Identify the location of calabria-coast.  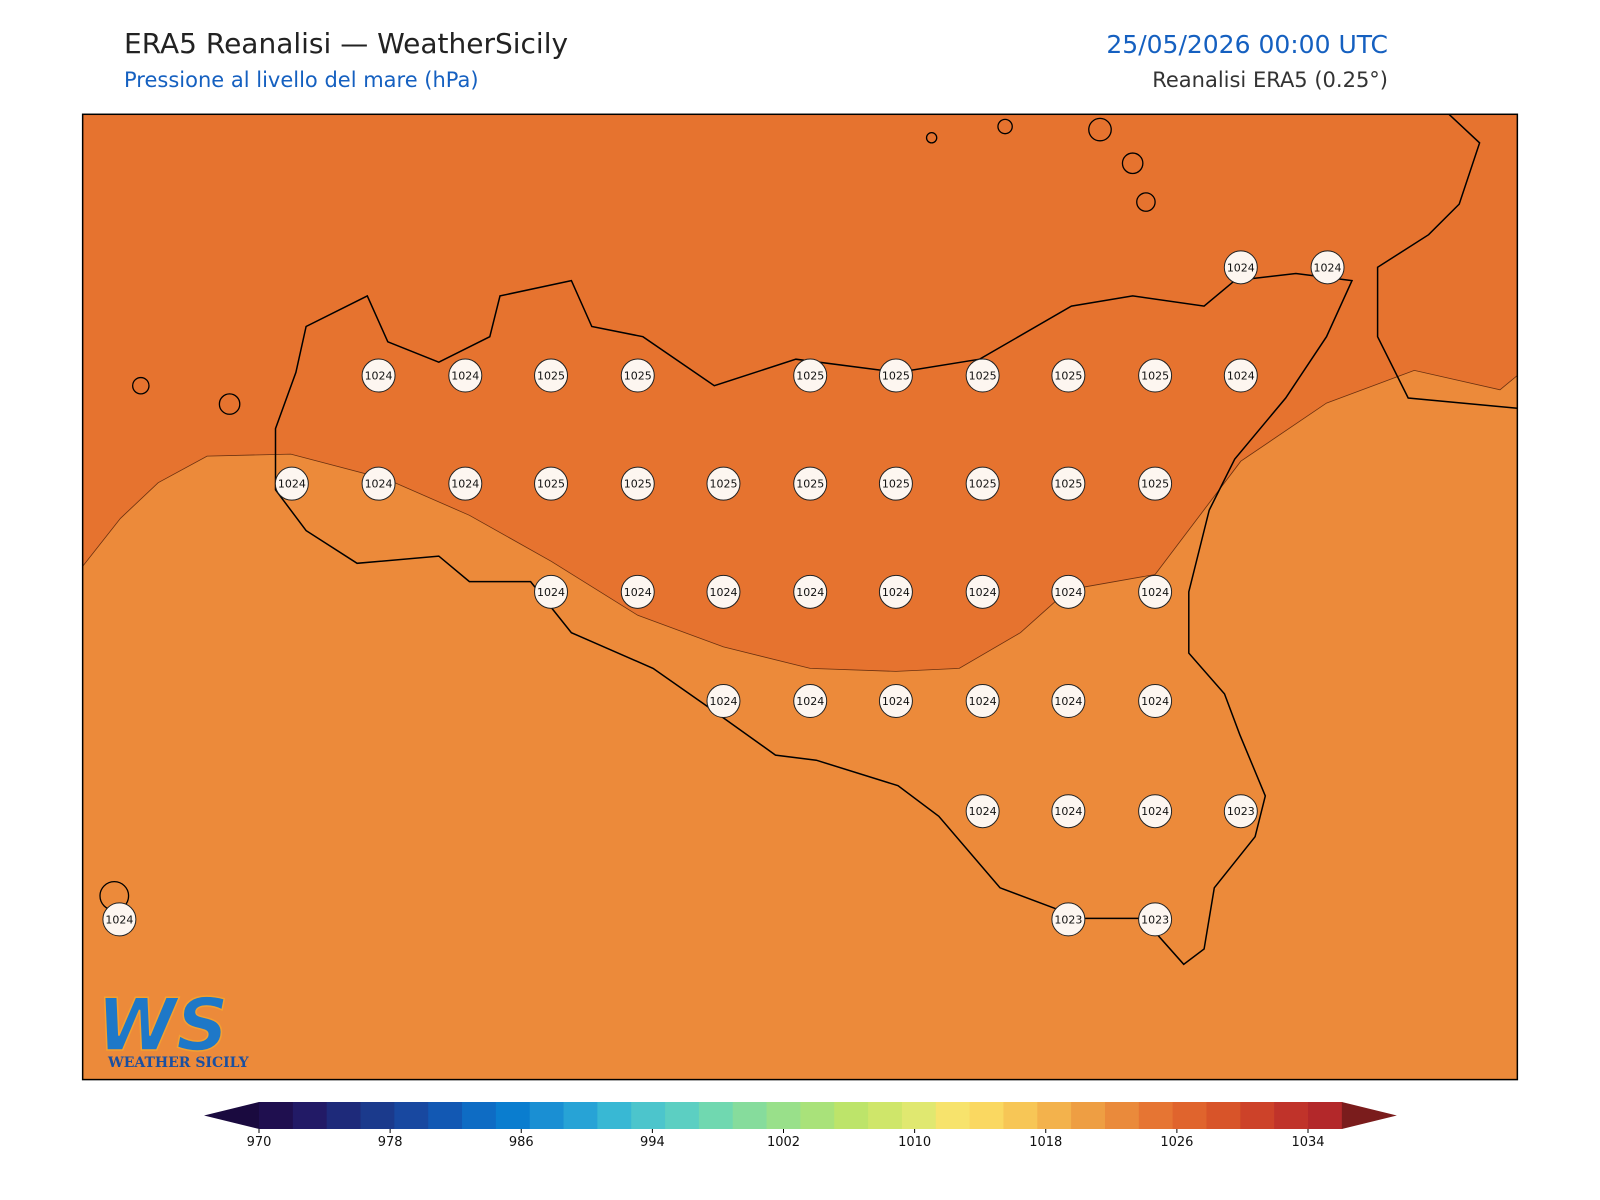
(1447, 261).